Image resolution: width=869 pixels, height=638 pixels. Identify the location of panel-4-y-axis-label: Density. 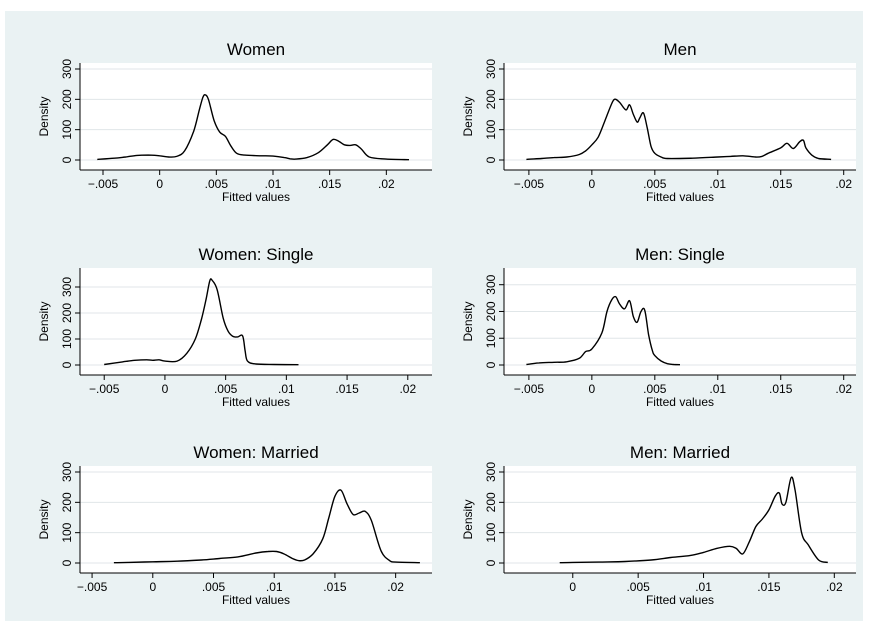
(468, 321).